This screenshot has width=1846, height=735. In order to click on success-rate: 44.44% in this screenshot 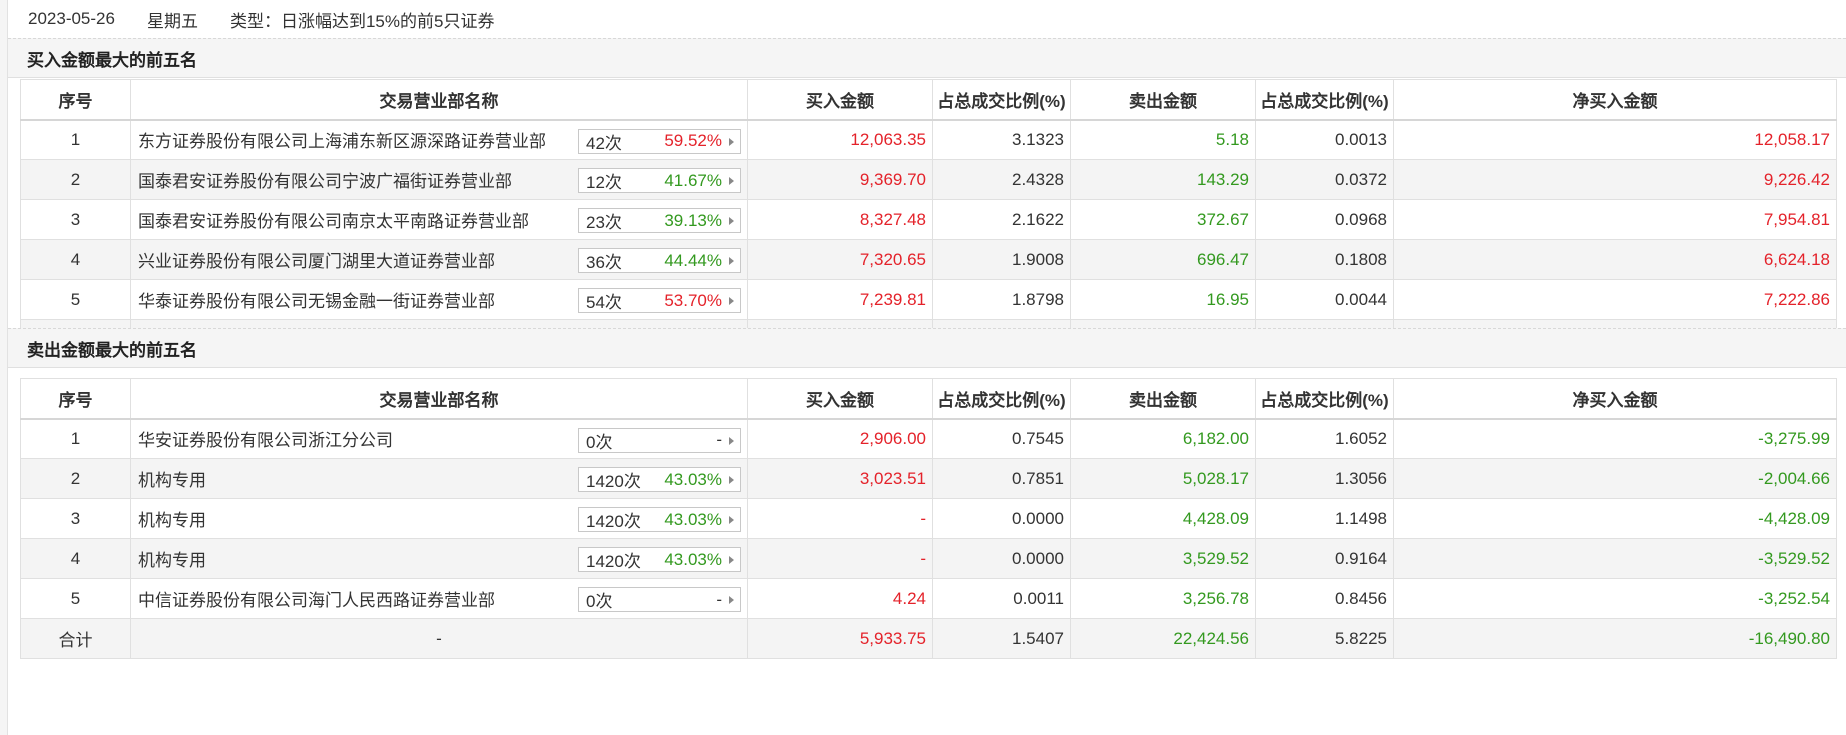, I will do `click(693, 260)`.